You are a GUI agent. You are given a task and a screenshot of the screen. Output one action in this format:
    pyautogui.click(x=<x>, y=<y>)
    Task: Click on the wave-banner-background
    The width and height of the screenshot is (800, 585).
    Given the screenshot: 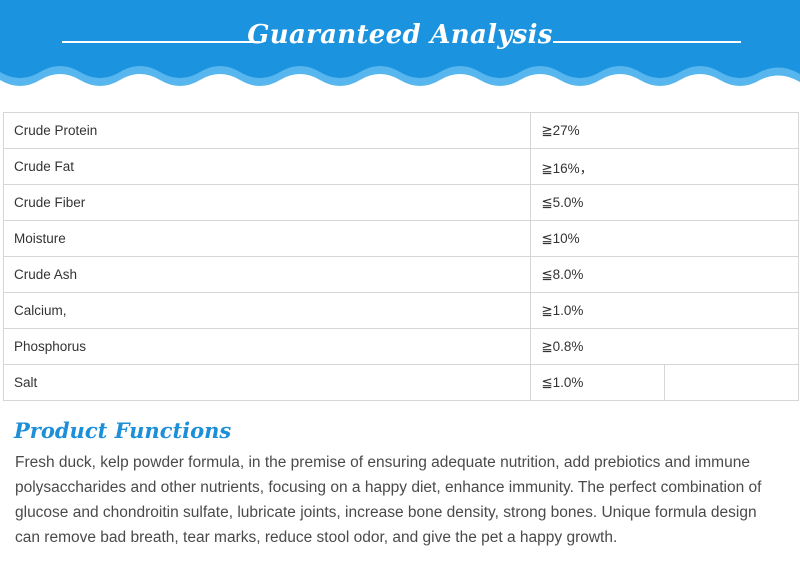 What is the action you would take?
    pyautogui.click(x=400, y=43)
    